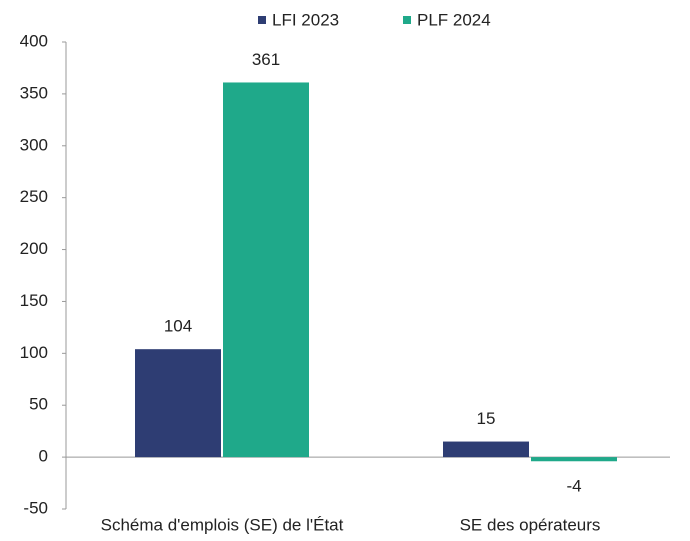  What do you see at coordinates (34, 300) in the screenshot?
I see `y-tick-label: 150` at bounding box center [34, 300].